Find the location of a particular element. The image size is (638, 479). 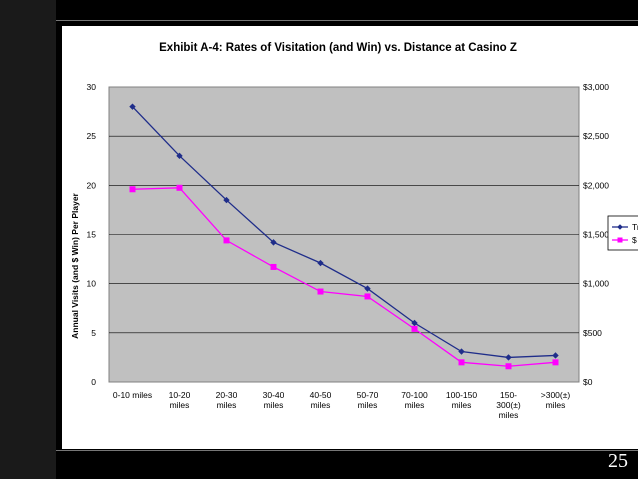

page-number: 25 is located at coordinates (618, 461).